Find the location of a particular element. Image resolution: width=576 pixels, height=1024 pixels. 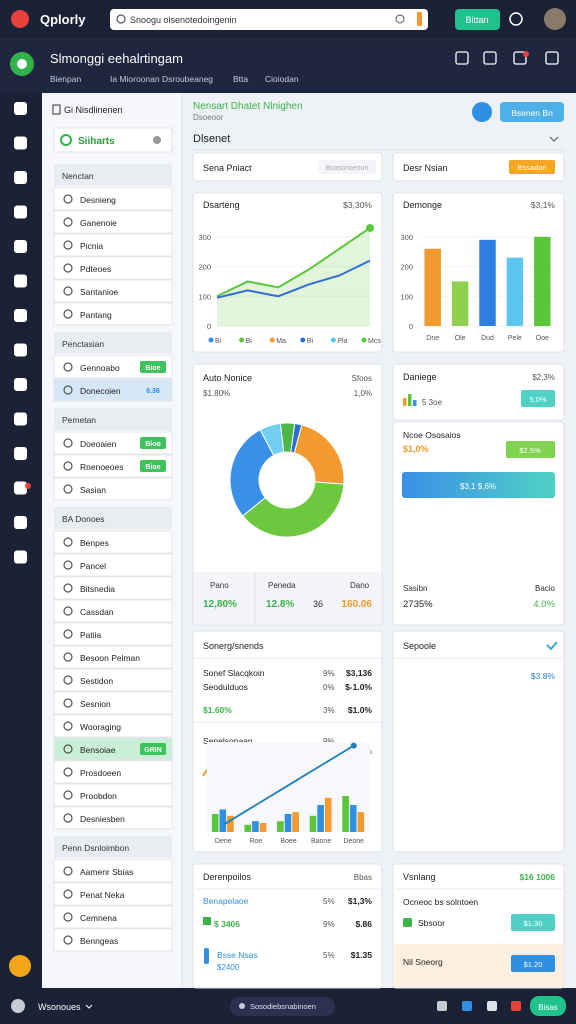

nav-label: Penat Neka is located at coordinates (102, 895).